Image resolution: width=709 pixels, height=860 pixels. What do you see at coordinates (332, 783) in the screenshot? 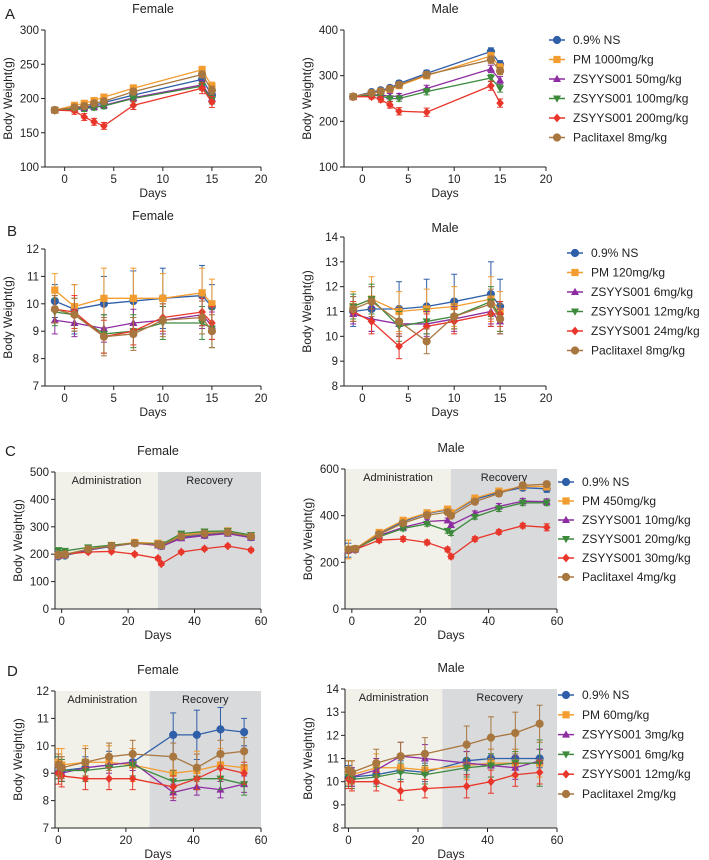
I see `y-tick-label: 10` at bounding box center [332, 783].